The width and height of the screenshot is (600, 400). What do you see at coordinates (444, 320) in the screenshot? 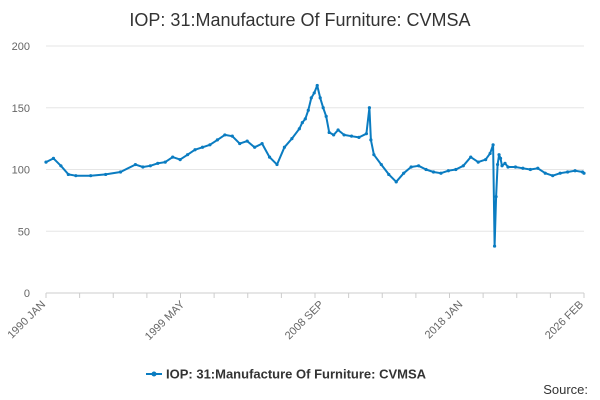
I see `x-tick-label: 2018 JAN` at bounding box center [444, 320].